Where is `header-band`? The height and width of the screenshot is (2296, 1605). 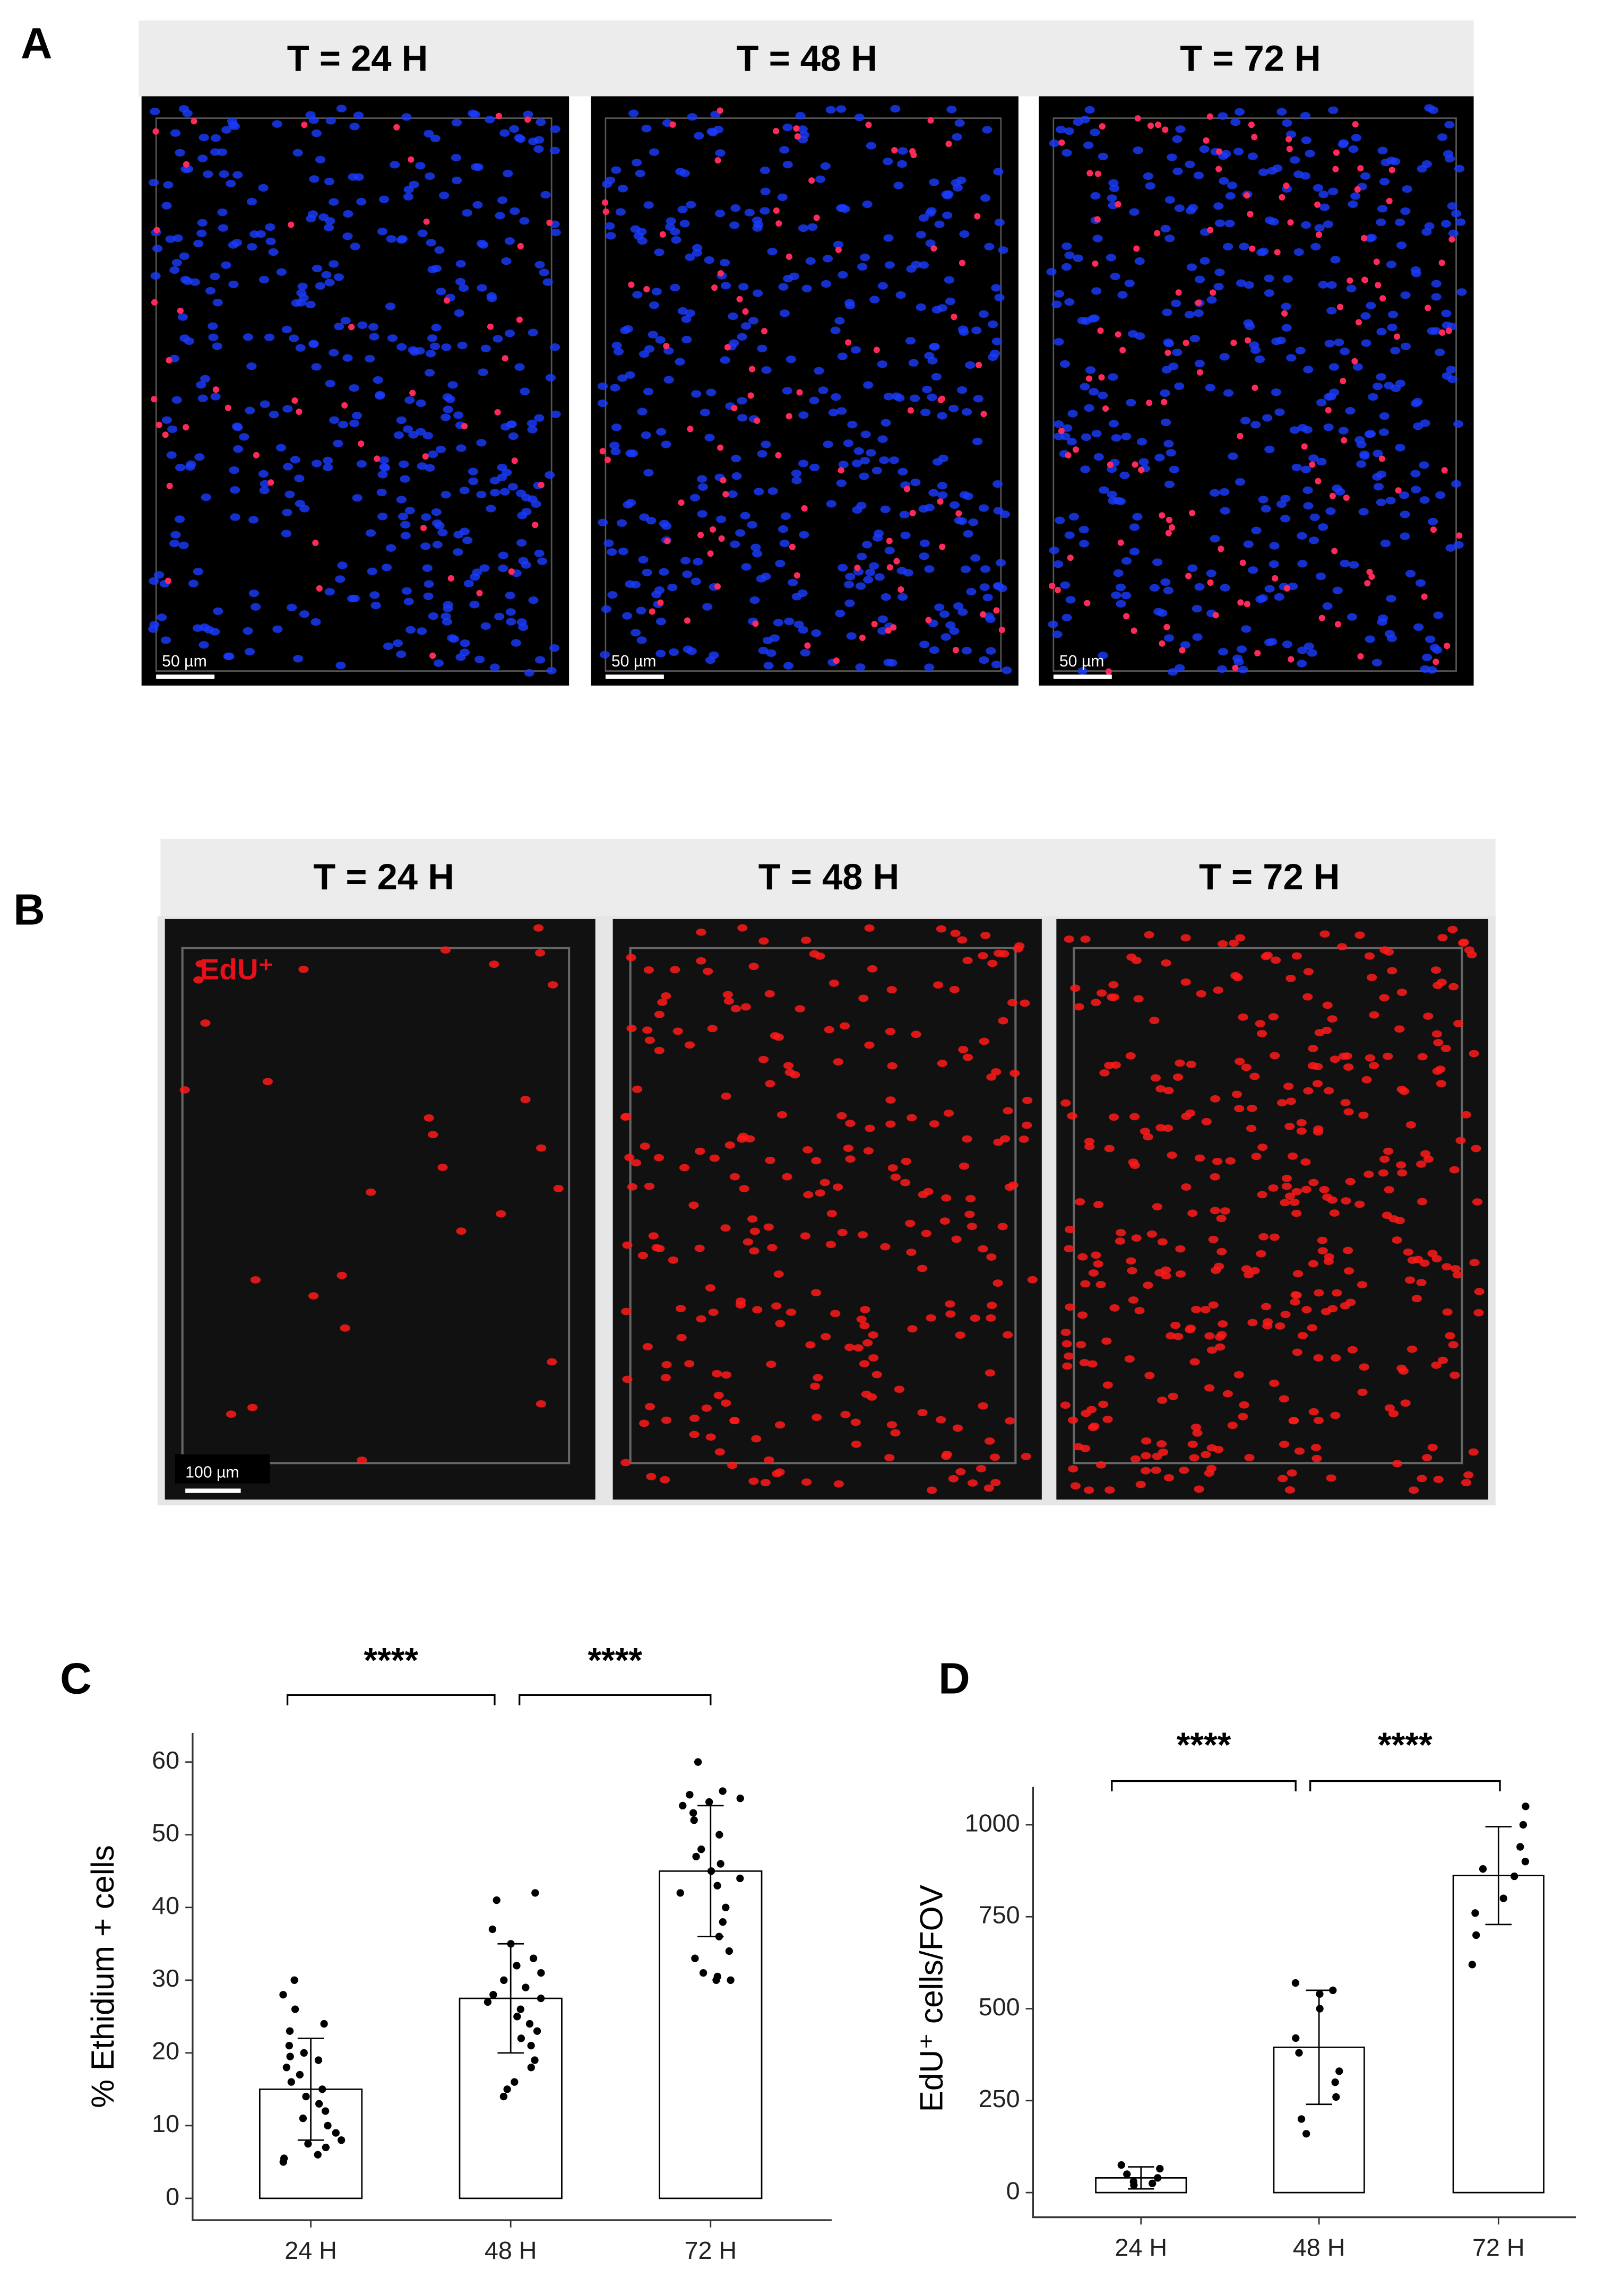 header-band is located at coordinates (806, 58).